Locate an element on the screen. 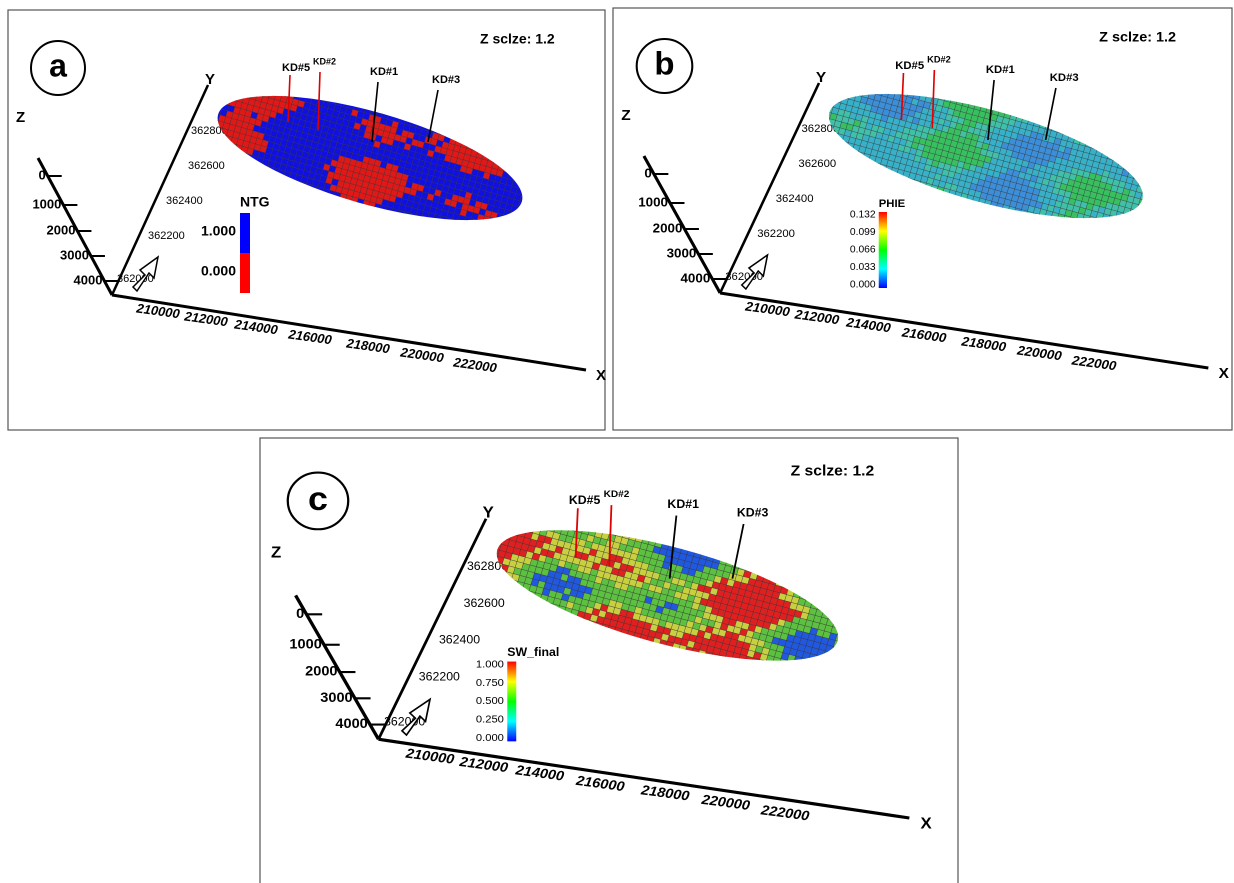 The width and height of the screenshot is (1234, 883). x-tick-label: 218000 is located at coordinates (368, 345).